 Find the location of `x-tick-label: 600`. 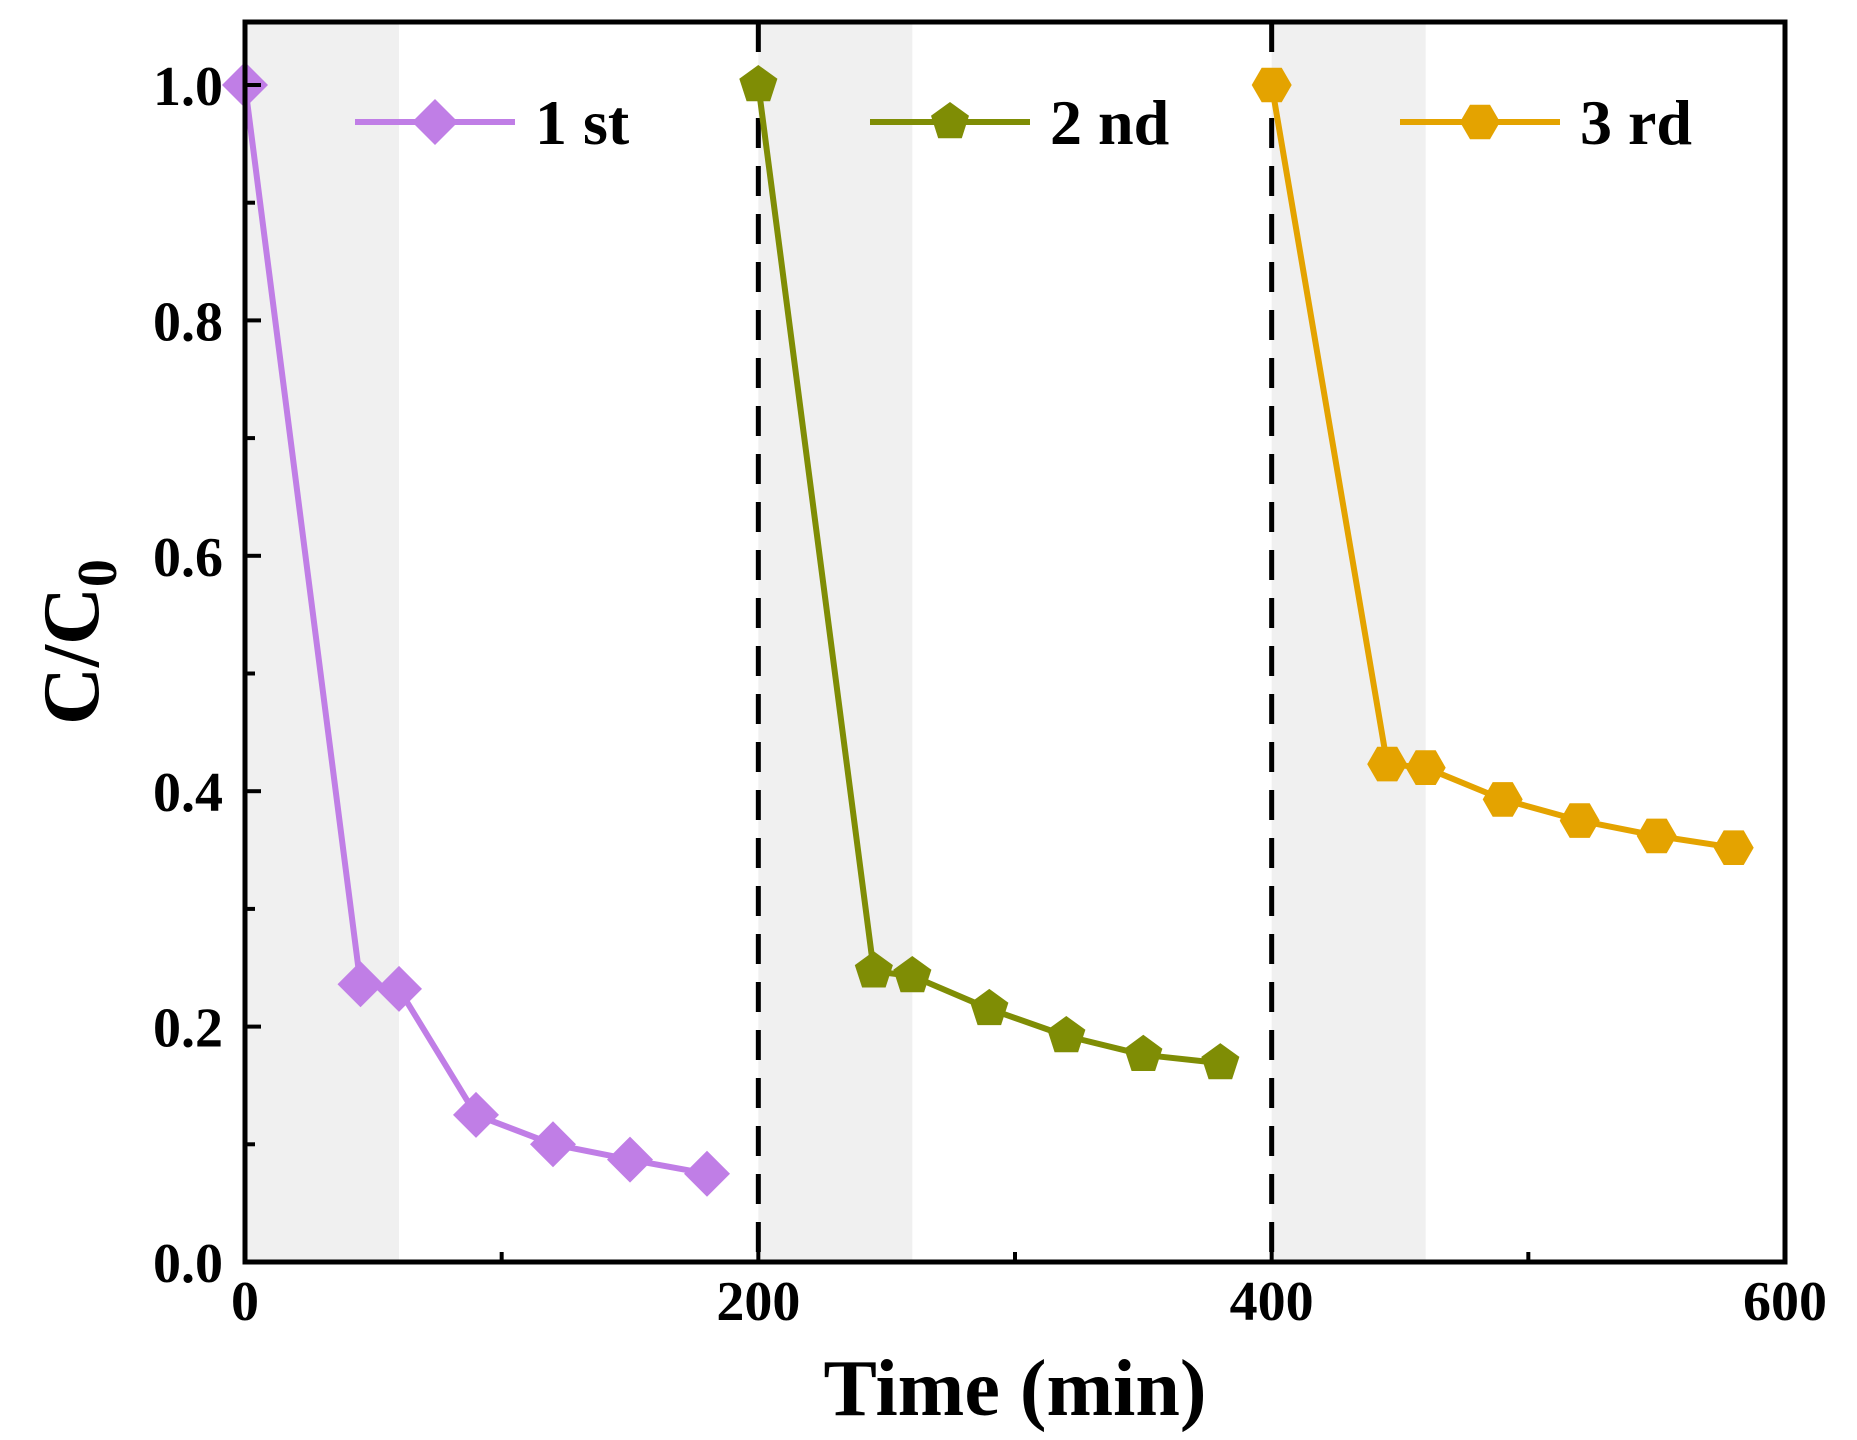

x-tick-label: 600 is located at coordinates (1785, 1302).